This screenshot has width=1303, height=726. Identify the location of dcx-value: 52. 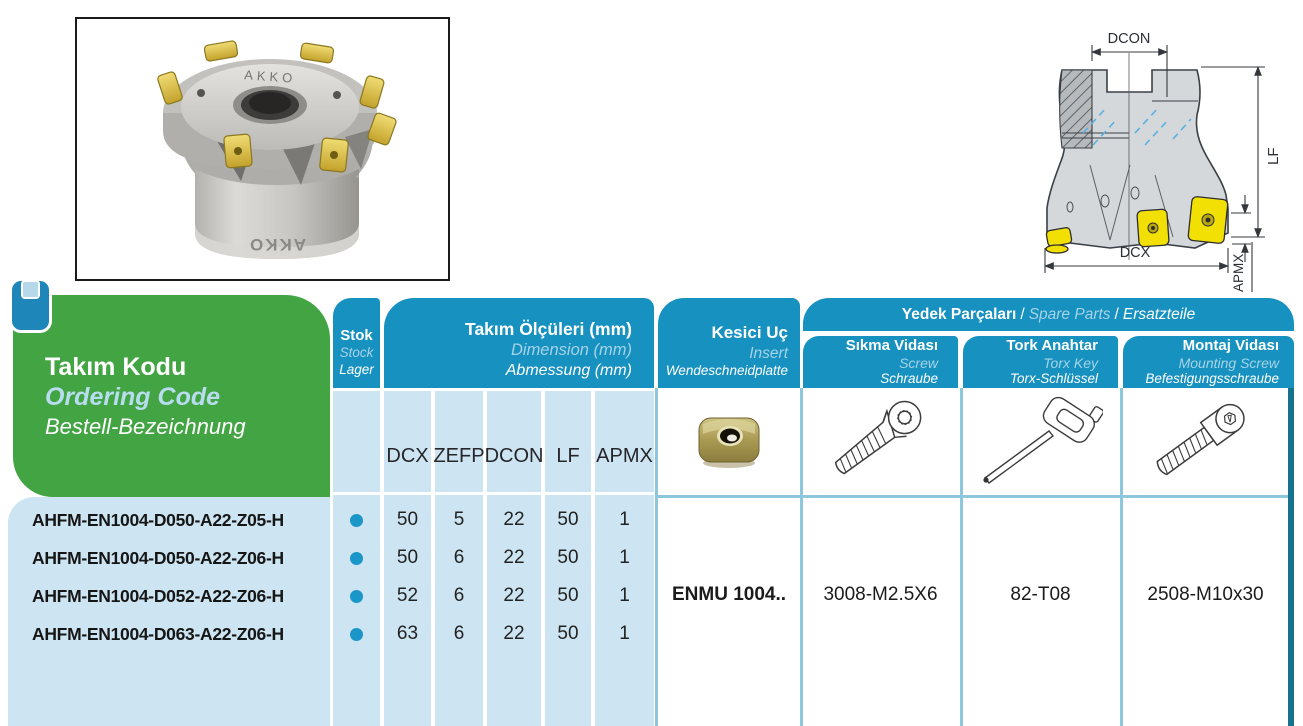
(407, 595).